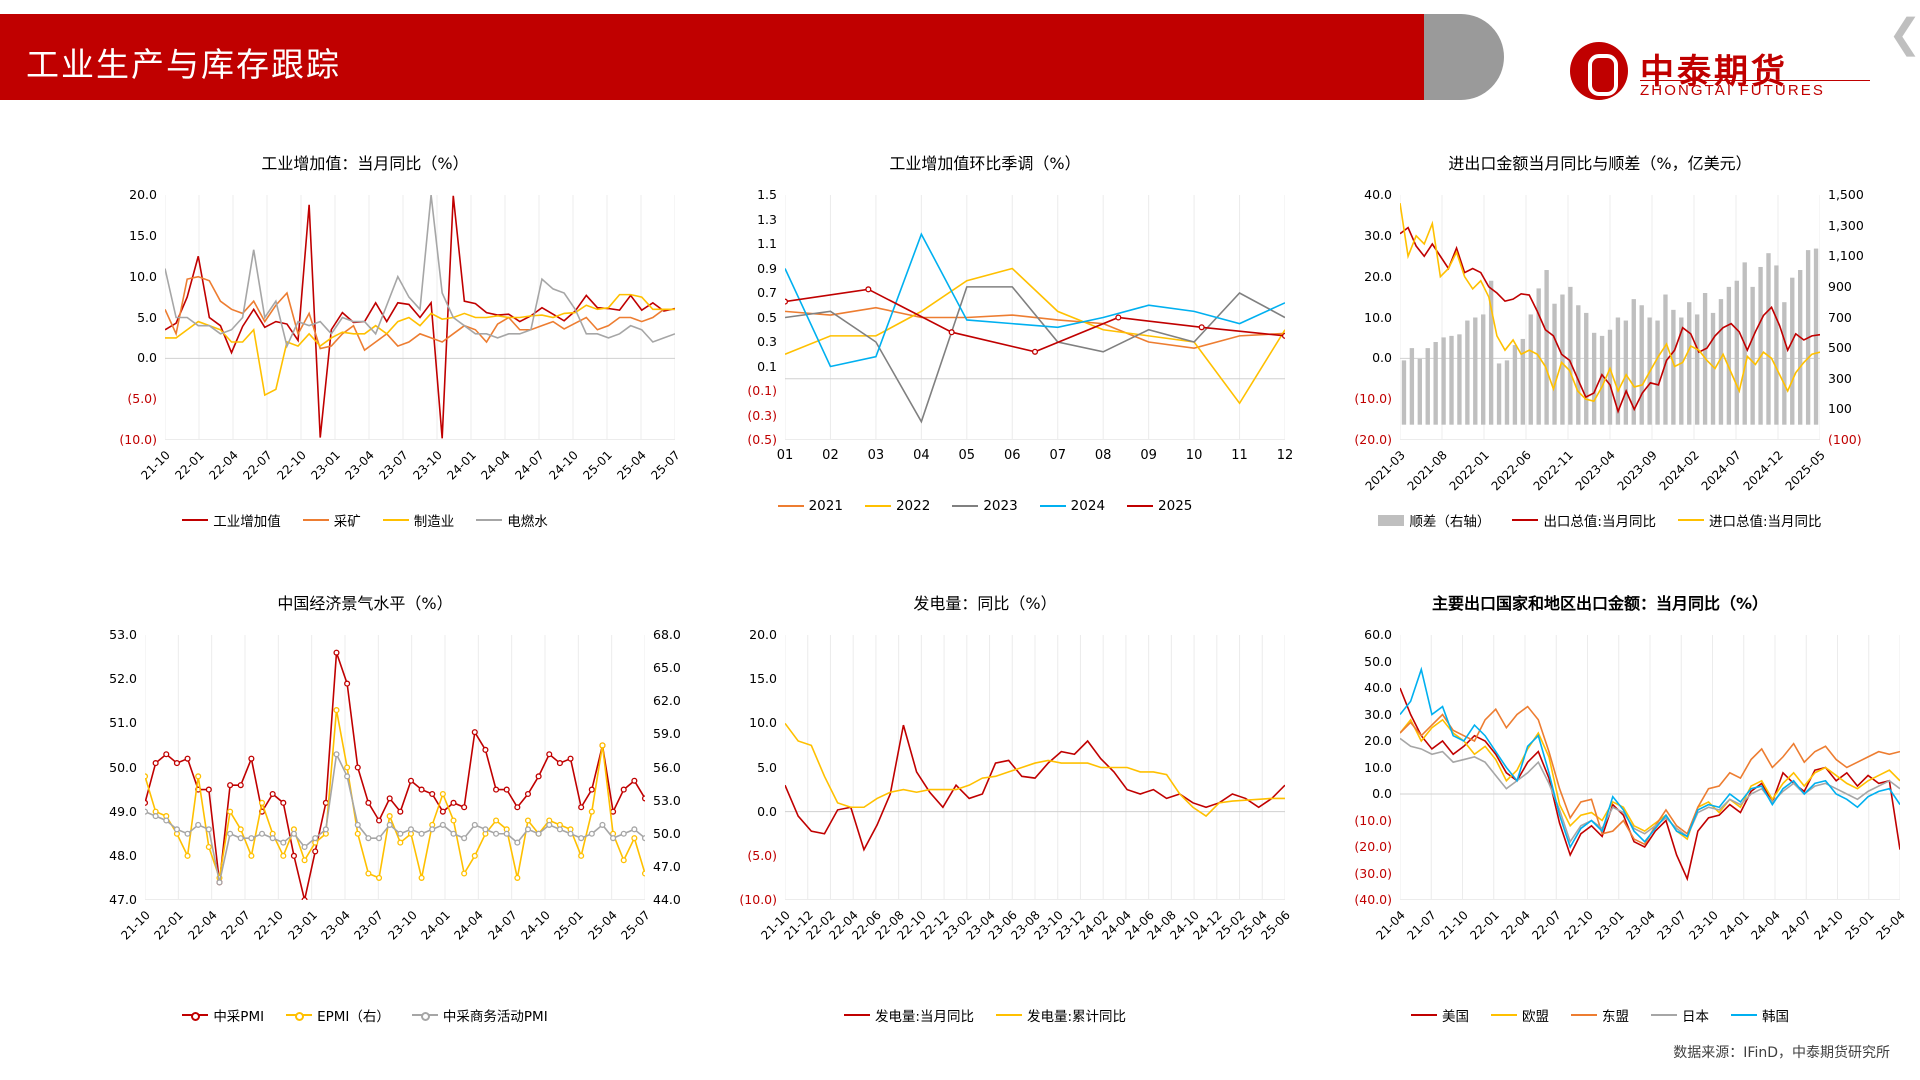  I want to click on legend-label: 电燃水, so click(527, 522).